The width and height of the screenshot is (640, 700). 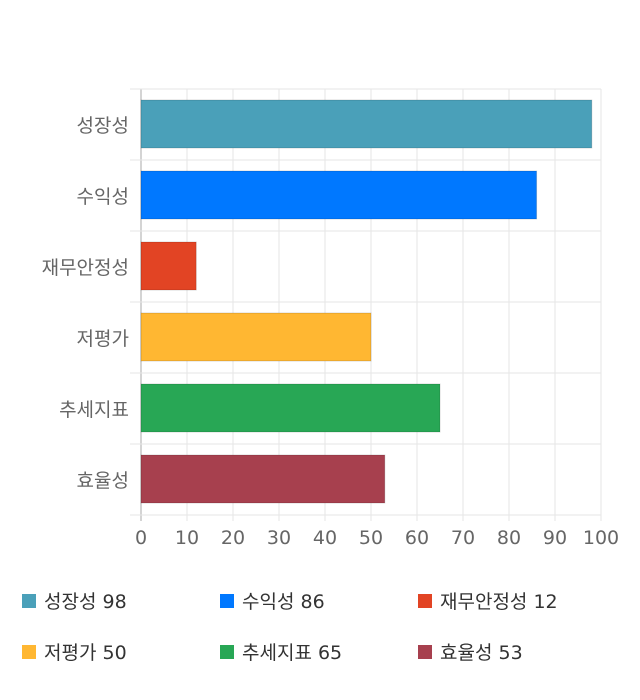 I want to click on legend-label: 추세지표 65, so click(x=292, y=653).